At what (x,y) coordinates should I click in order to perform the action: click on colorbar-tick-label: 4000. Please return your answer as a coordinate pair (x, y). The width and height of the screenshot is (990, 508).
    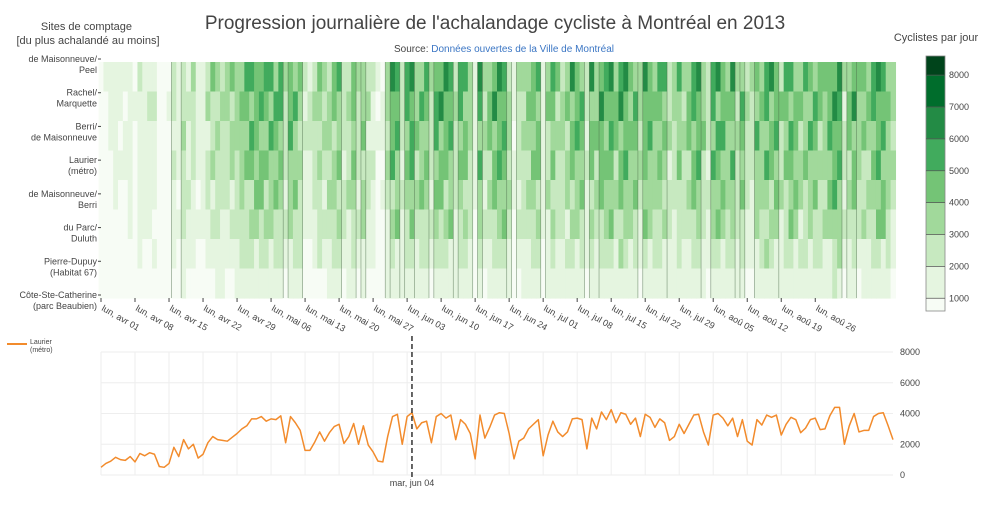
    Looking at the image, I should click on (959, 203).